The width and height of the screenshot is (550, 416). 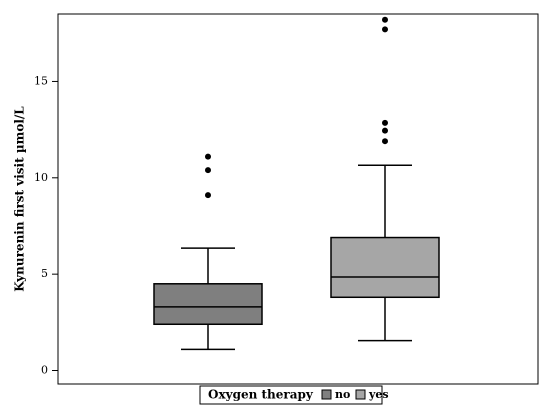 I want to click on legend-box, so click(x=291, y=395).